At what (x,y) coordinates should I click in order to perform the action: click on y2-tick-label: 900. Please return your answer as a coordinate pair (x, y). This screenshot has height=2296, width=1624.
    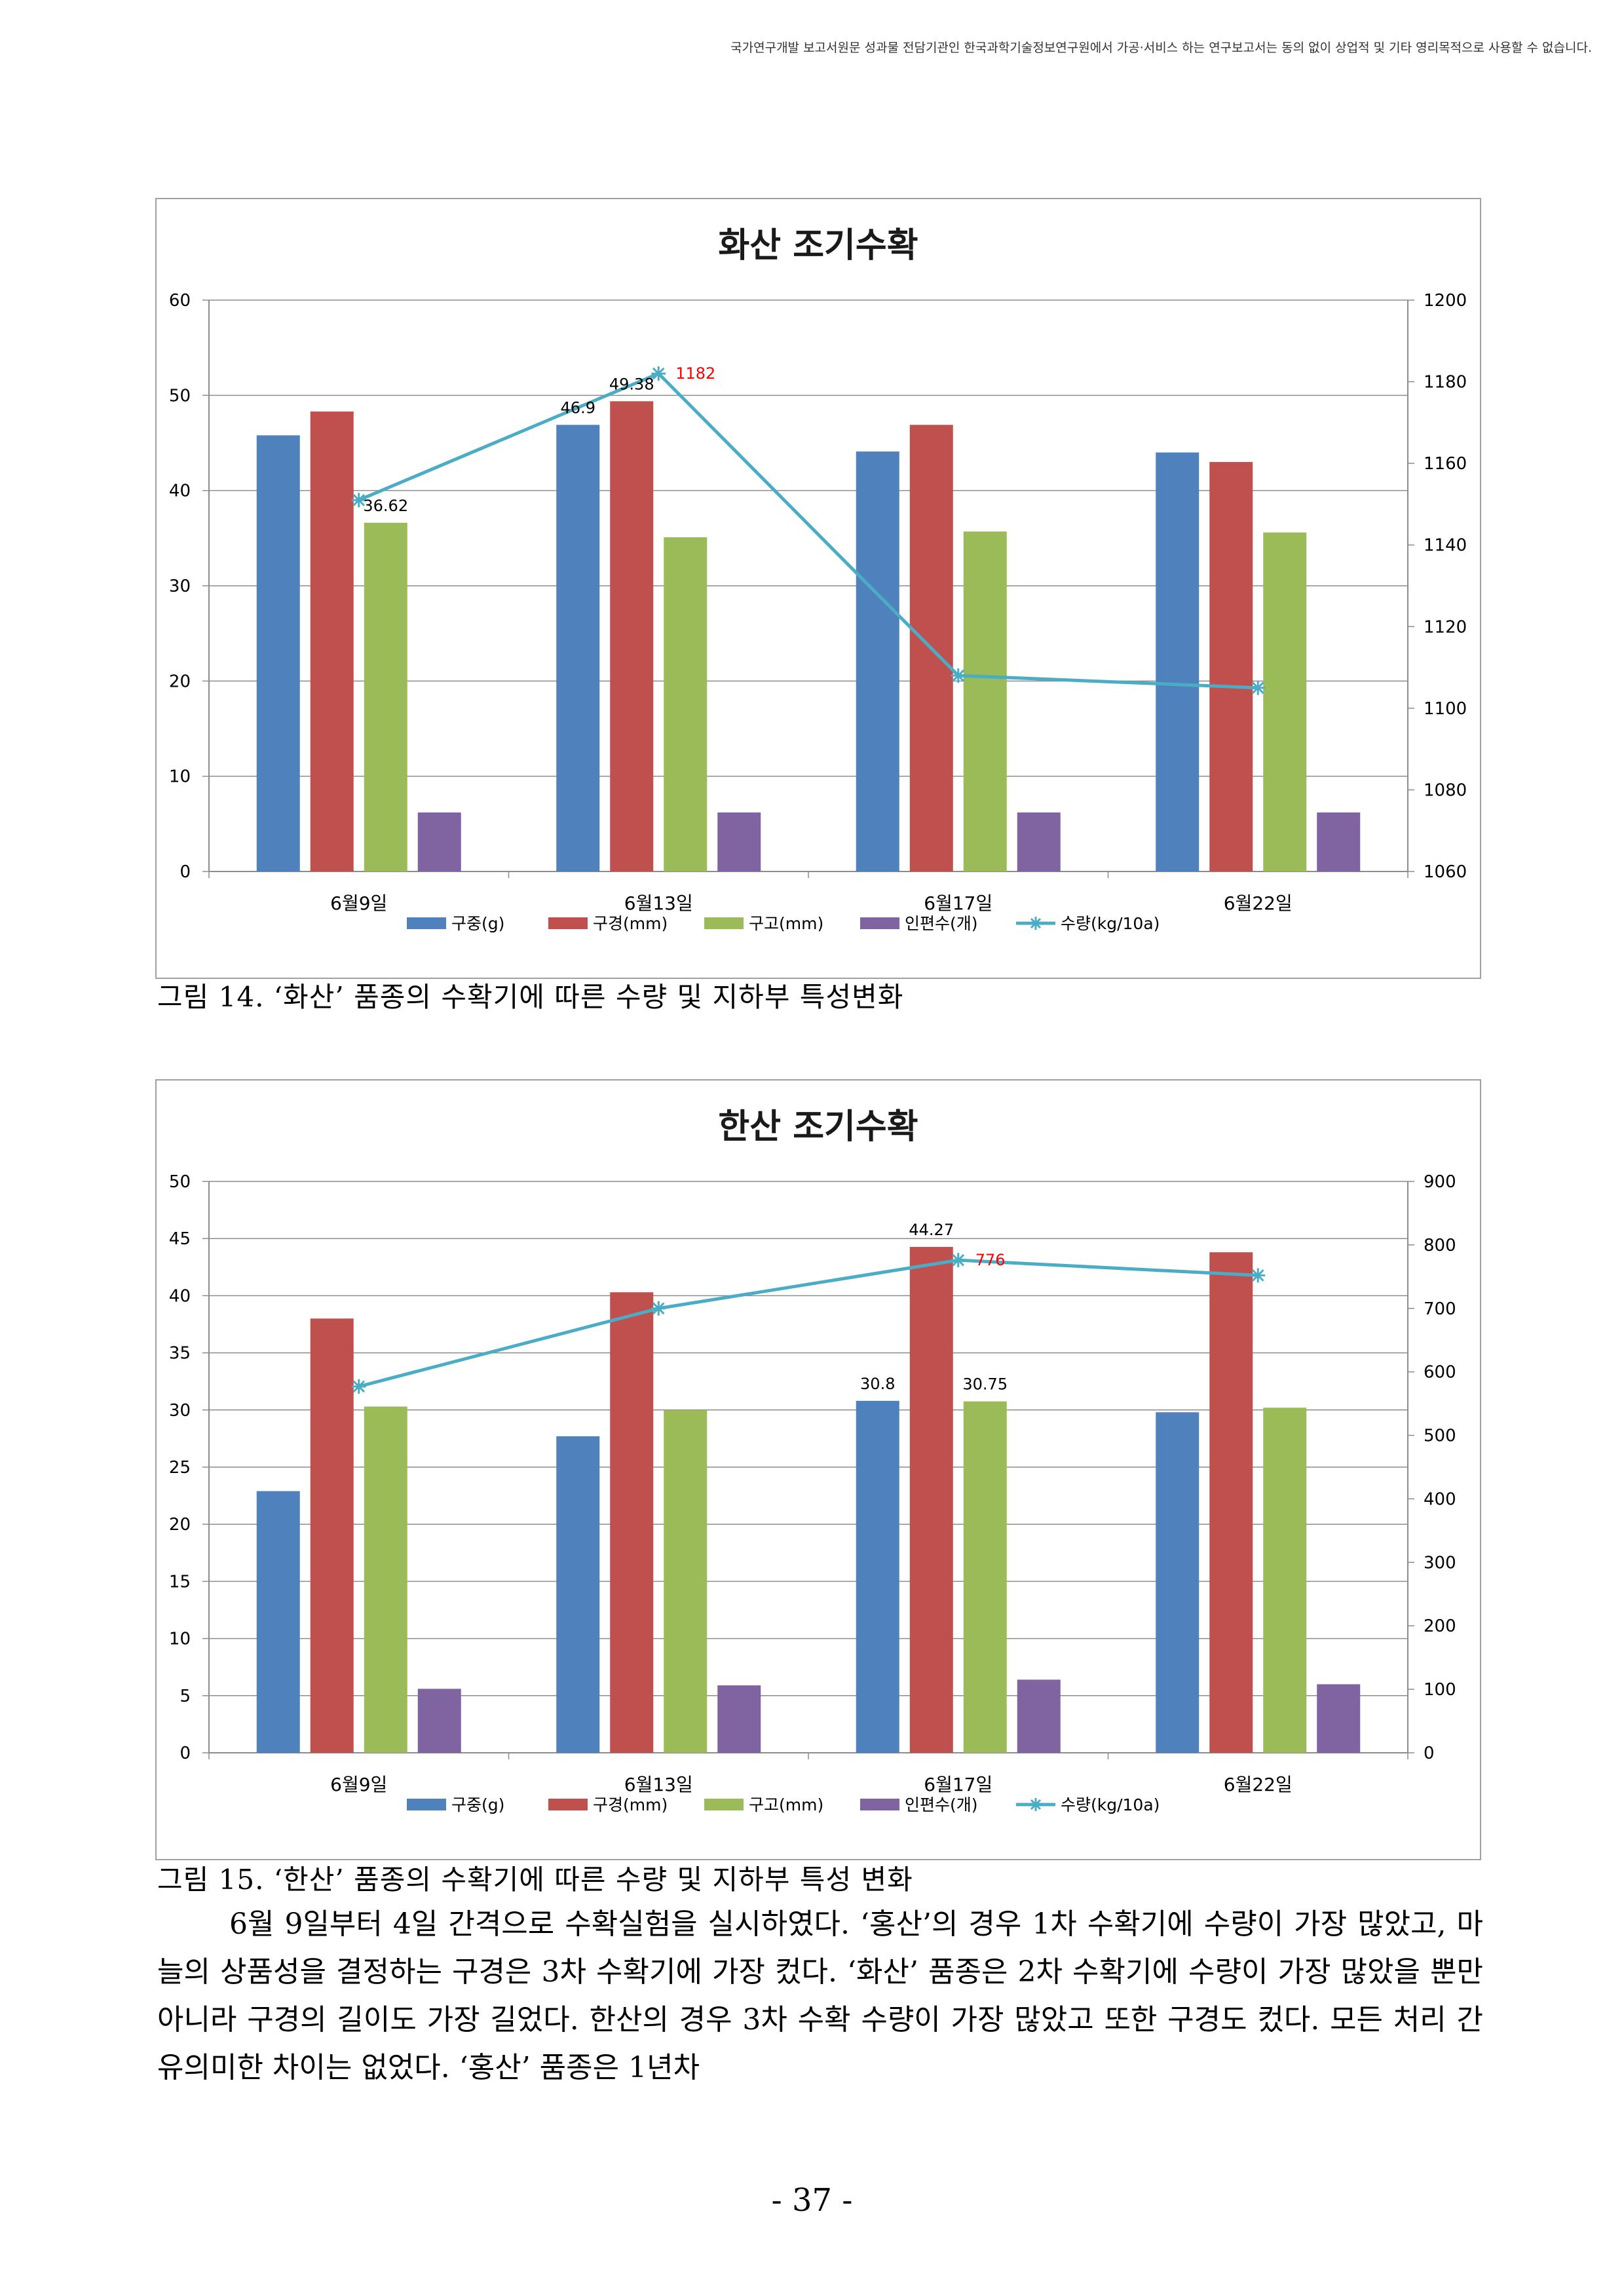
    Looking at the image, I should click on (1440, 1182).